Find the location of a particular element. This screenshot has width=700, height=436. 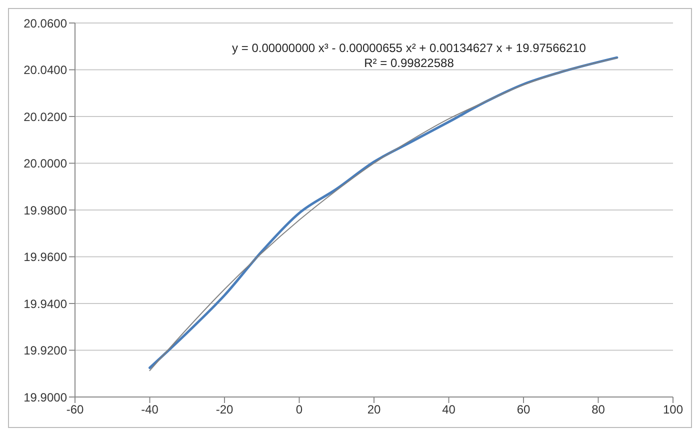

y-tick-label: 19.9600 is located at coordinates (46, 257).